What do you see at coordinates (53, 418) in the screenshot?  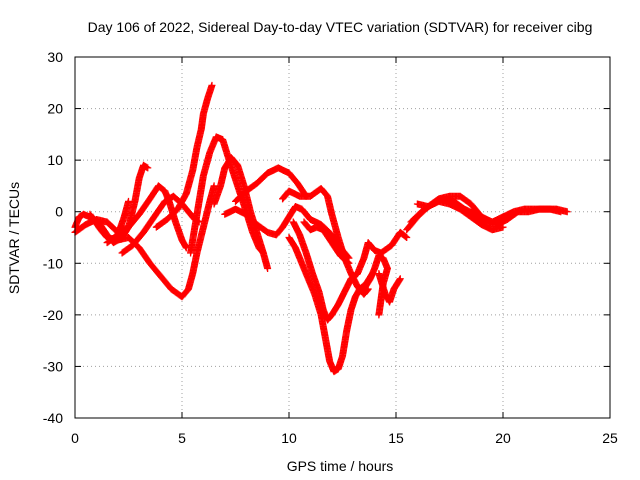 I see `y-tick-label: -40` at bounding box center [53, 418].